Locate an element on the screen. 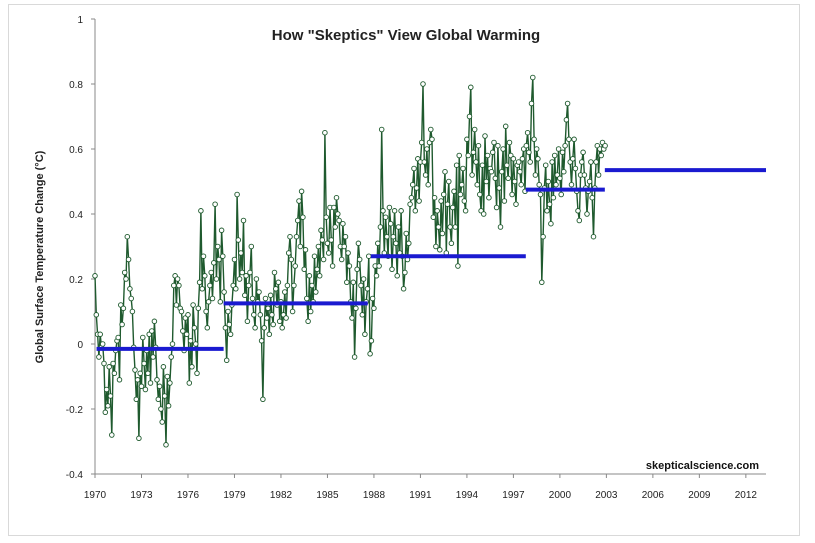 The image size is (815, 543). y-axis-label: Global Surface Temperature Change (°C) is located at coordinates (40, 256).